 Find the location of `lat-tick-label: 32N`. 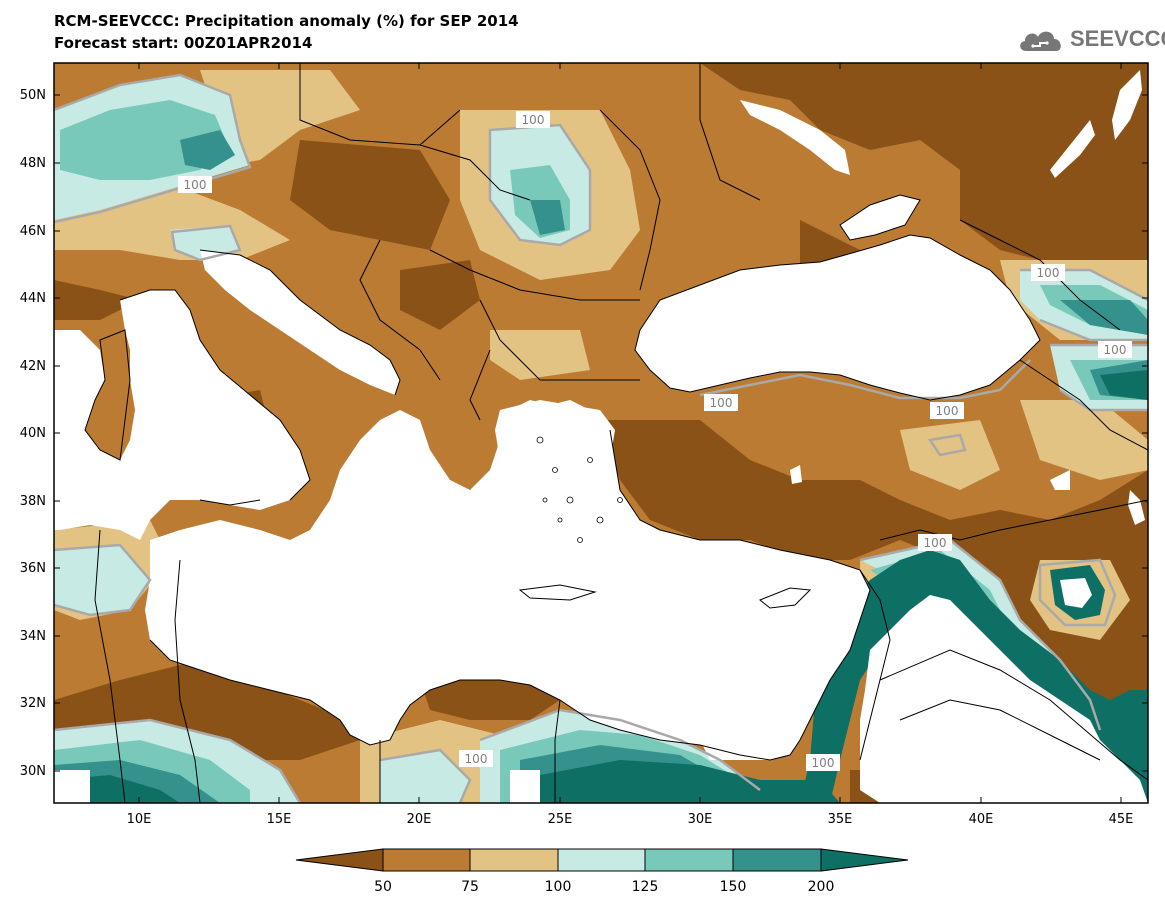

lat-tick-label: 32N is located at coordinates (33, 703).